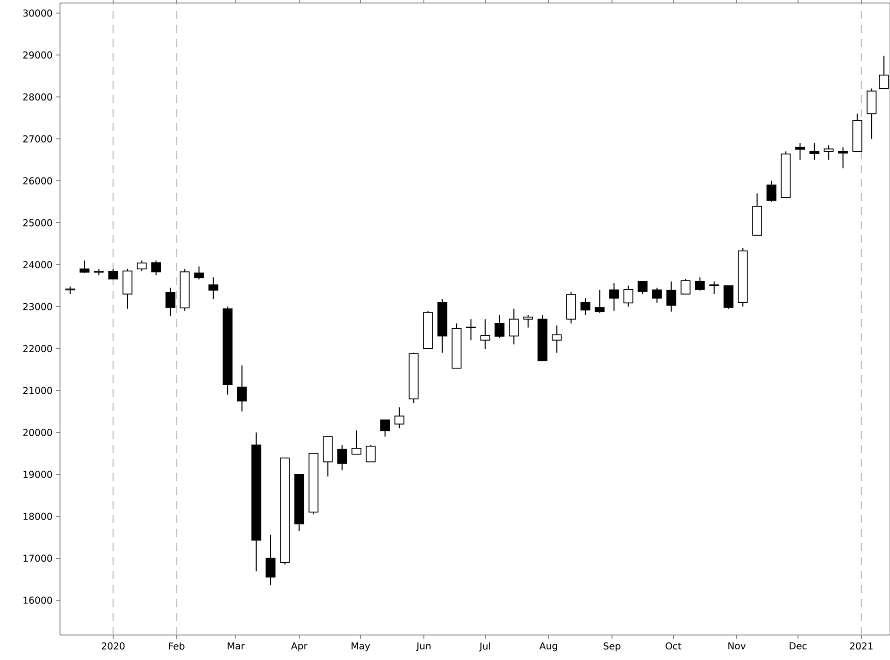  Describe the element at coordinates (38, 474) in the screenshot. I see `y-tick-label: 19000` at that location.